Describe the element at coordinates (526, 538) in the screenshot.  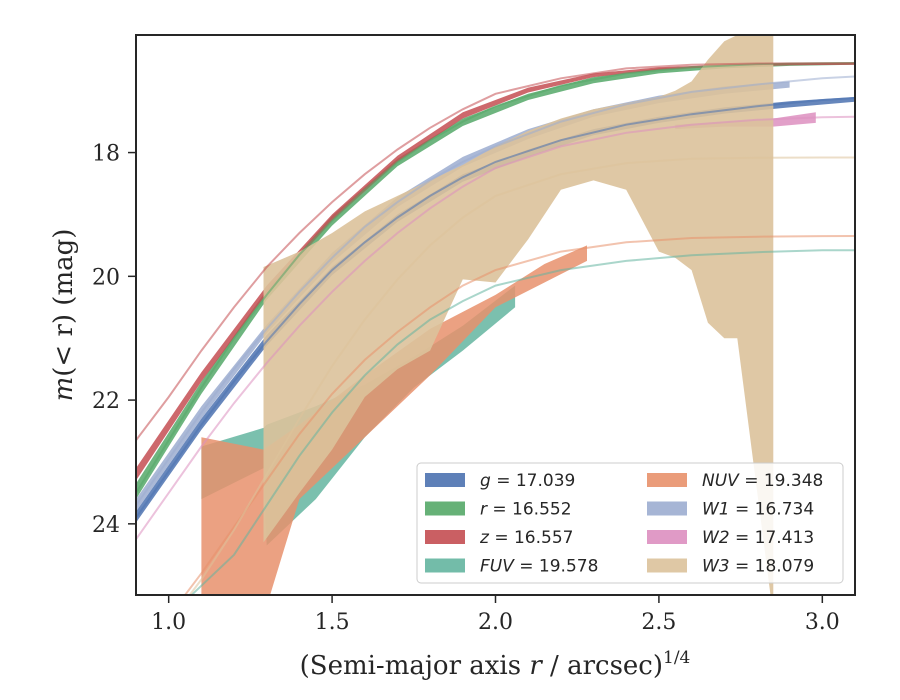
I see `legend-label: z = 16.557` at that location.